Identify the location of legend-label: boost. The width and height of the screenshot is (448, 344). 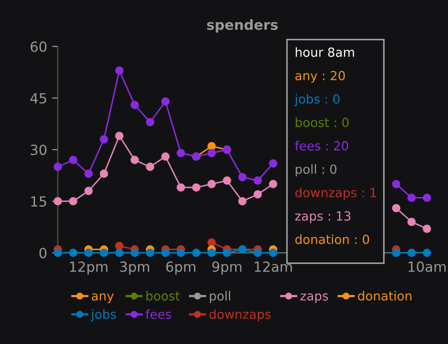
(163, 295).